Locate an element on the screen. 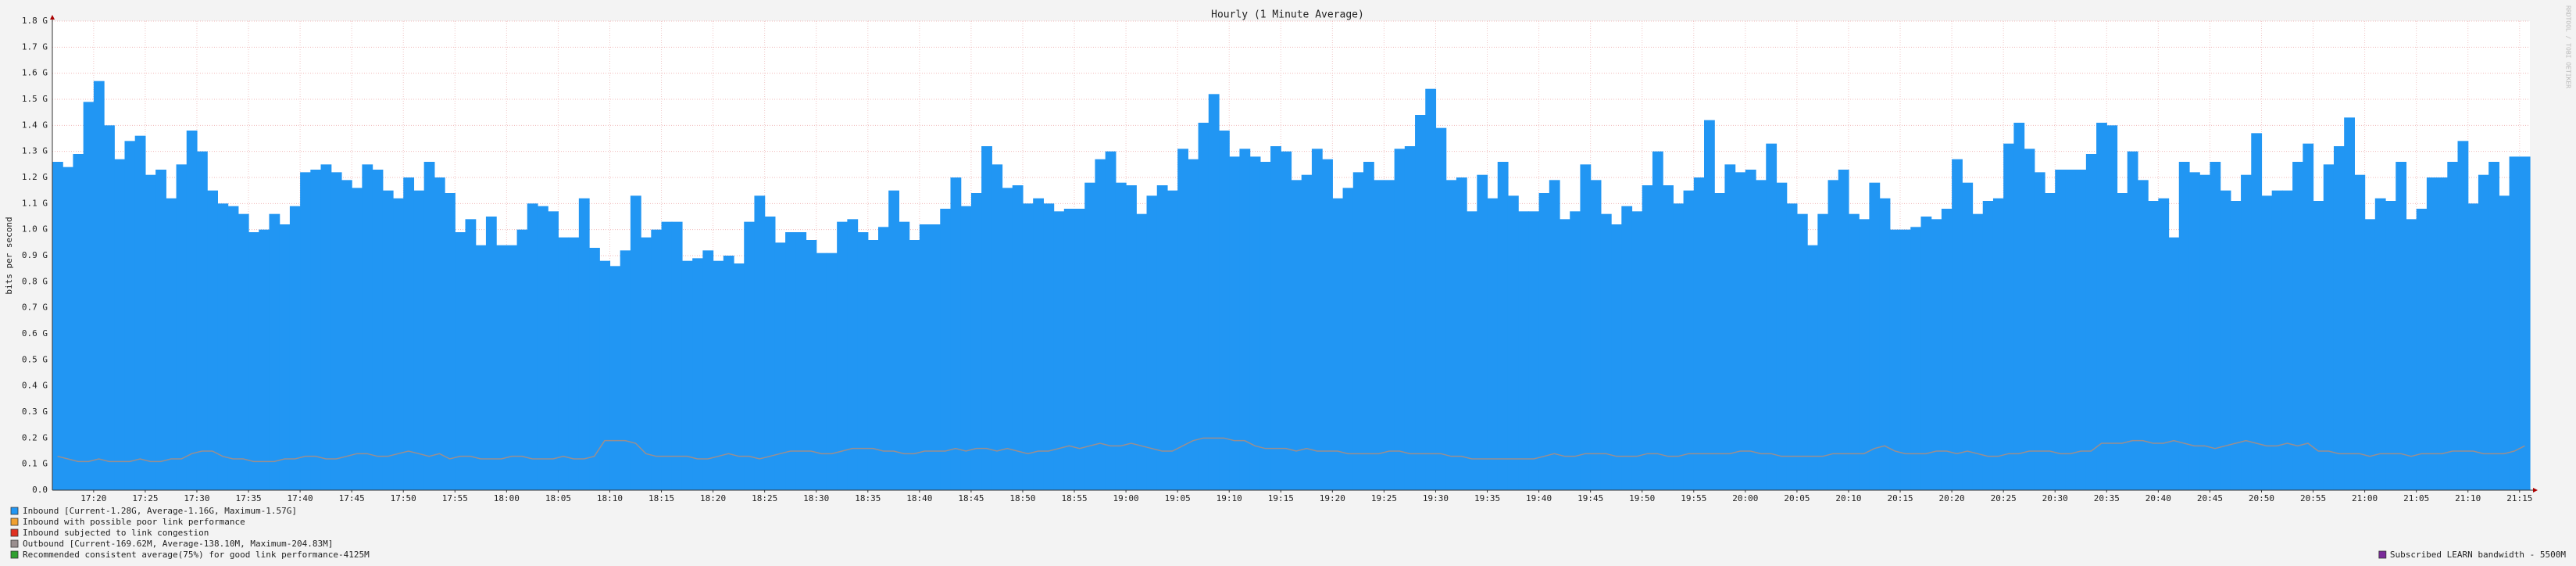 The image size is (2576, 566). x-tick-label: 17:55 is located at coordinates (455, 498).